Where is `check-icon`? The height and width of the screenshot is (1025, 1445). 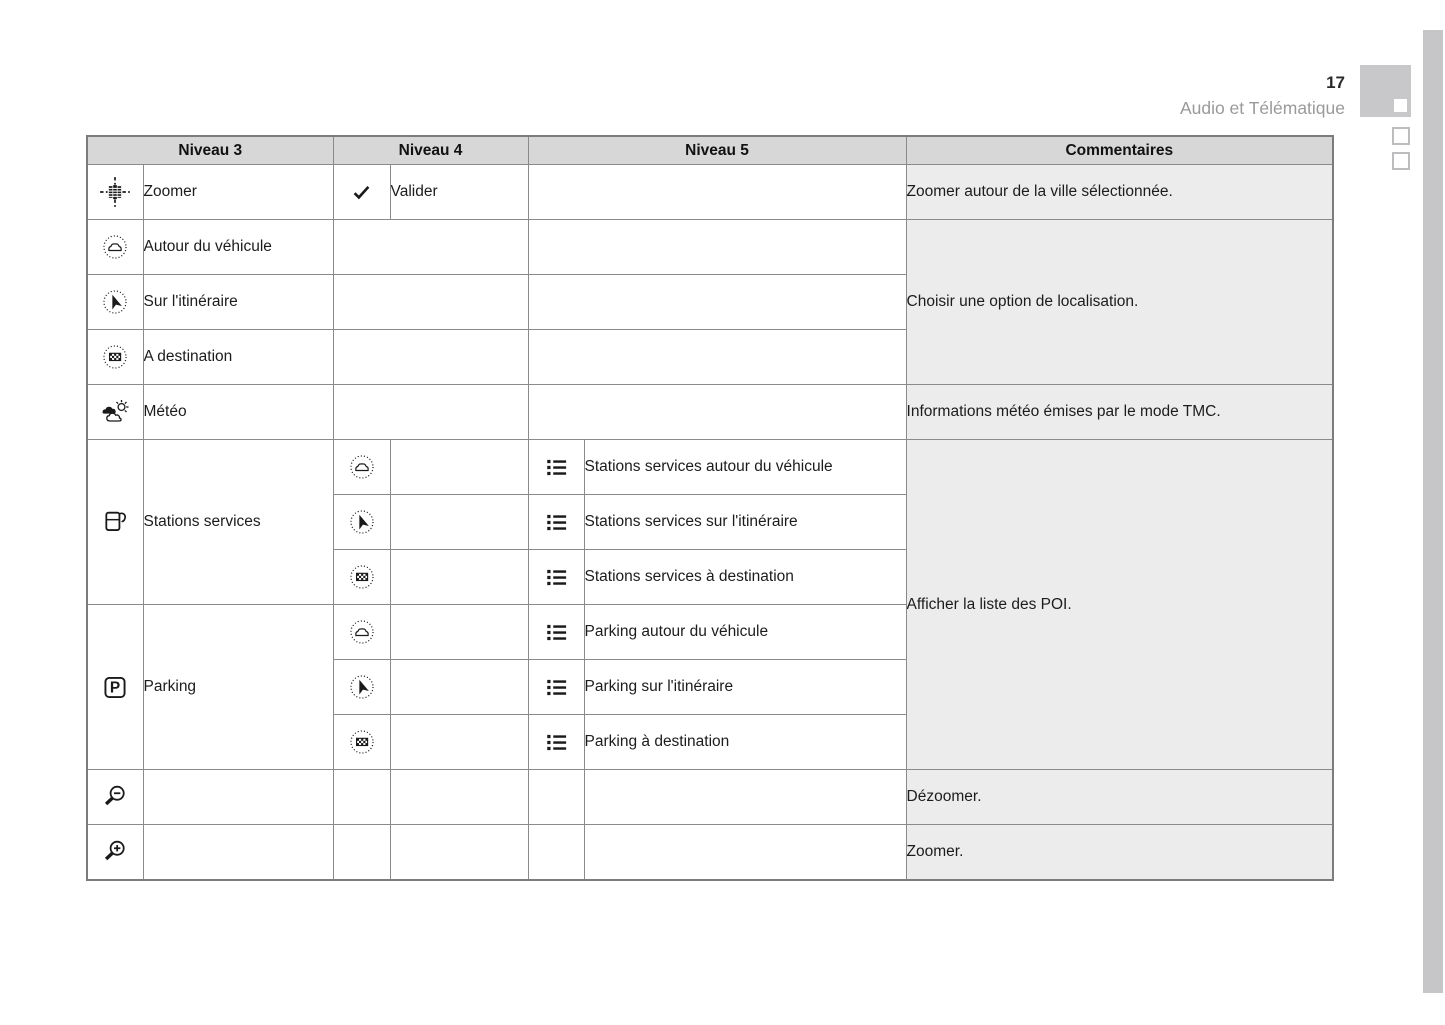 check-icon is located at coordinates (361, 192).